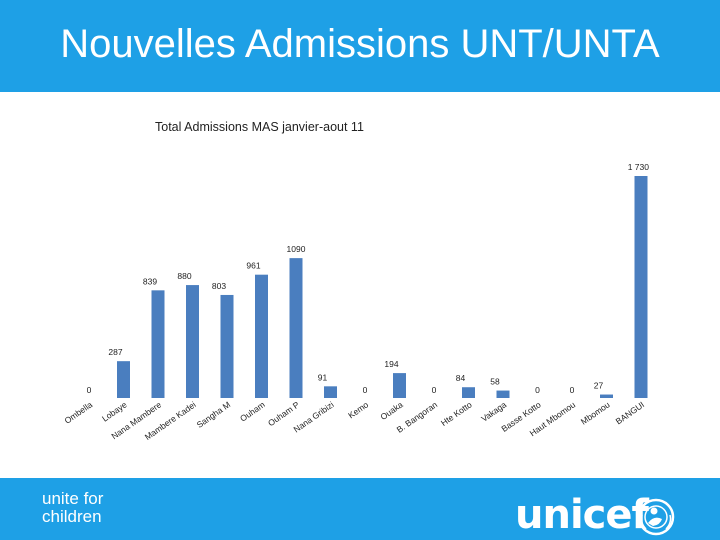 The image size is (720, 540). I want to click on data-label-3: 880, so click(184, 276).